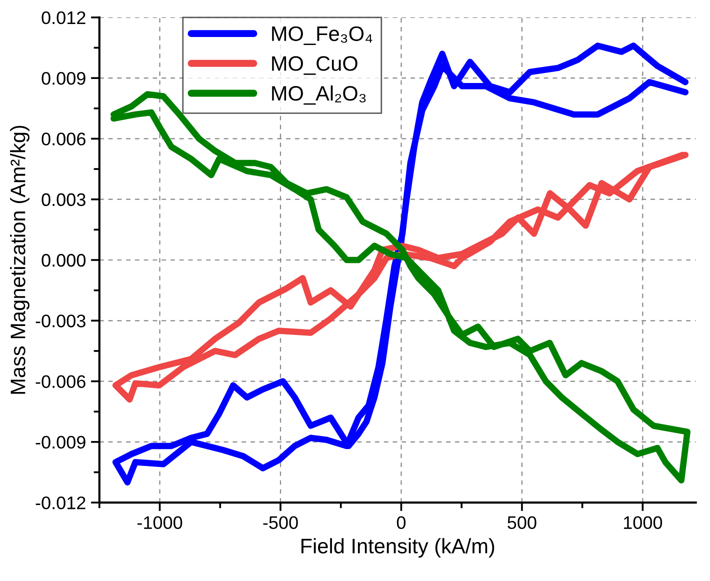 Image resolution: width=710 pixels, height=581 pixels. What do you see at coordinates (401, 523) in the screenshot?
I see `x-tick-label: 0` at bounding box center [401, 523].